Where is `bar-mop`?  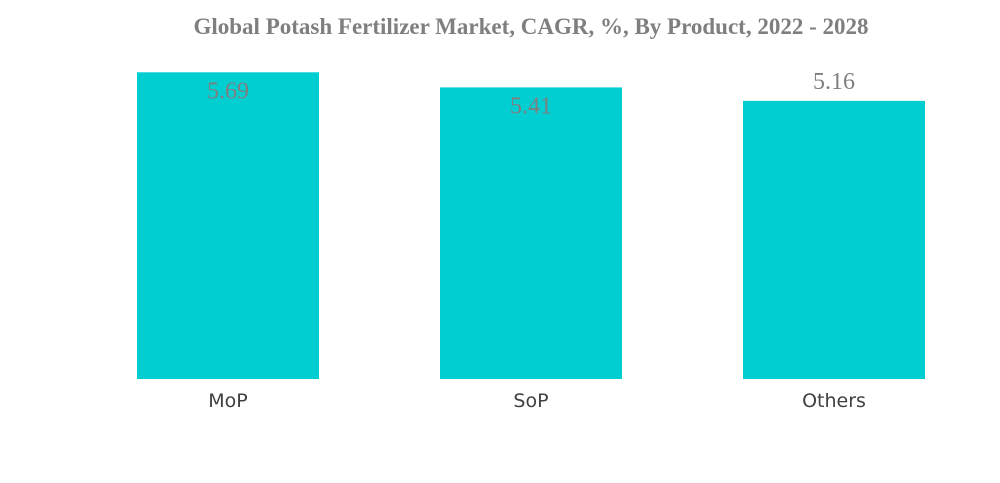 bar-mop is located at coordinates (228, 226).